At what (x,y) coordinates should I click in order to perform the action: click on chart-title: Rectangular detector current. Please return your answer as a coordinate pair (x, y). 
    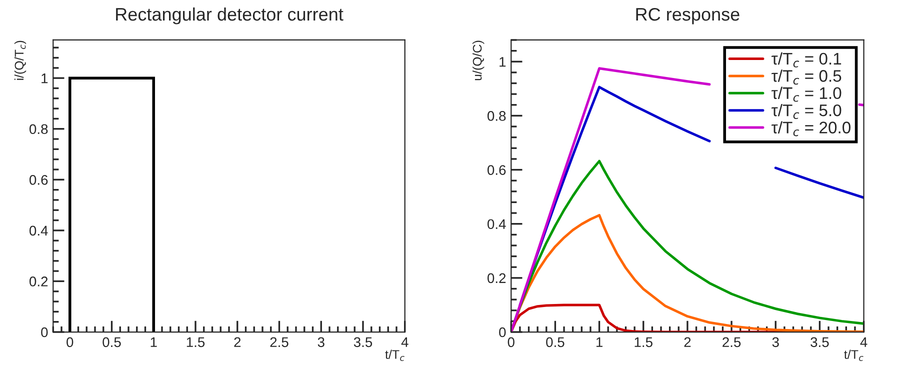
    Looking at the image, I should click on (230, 15).